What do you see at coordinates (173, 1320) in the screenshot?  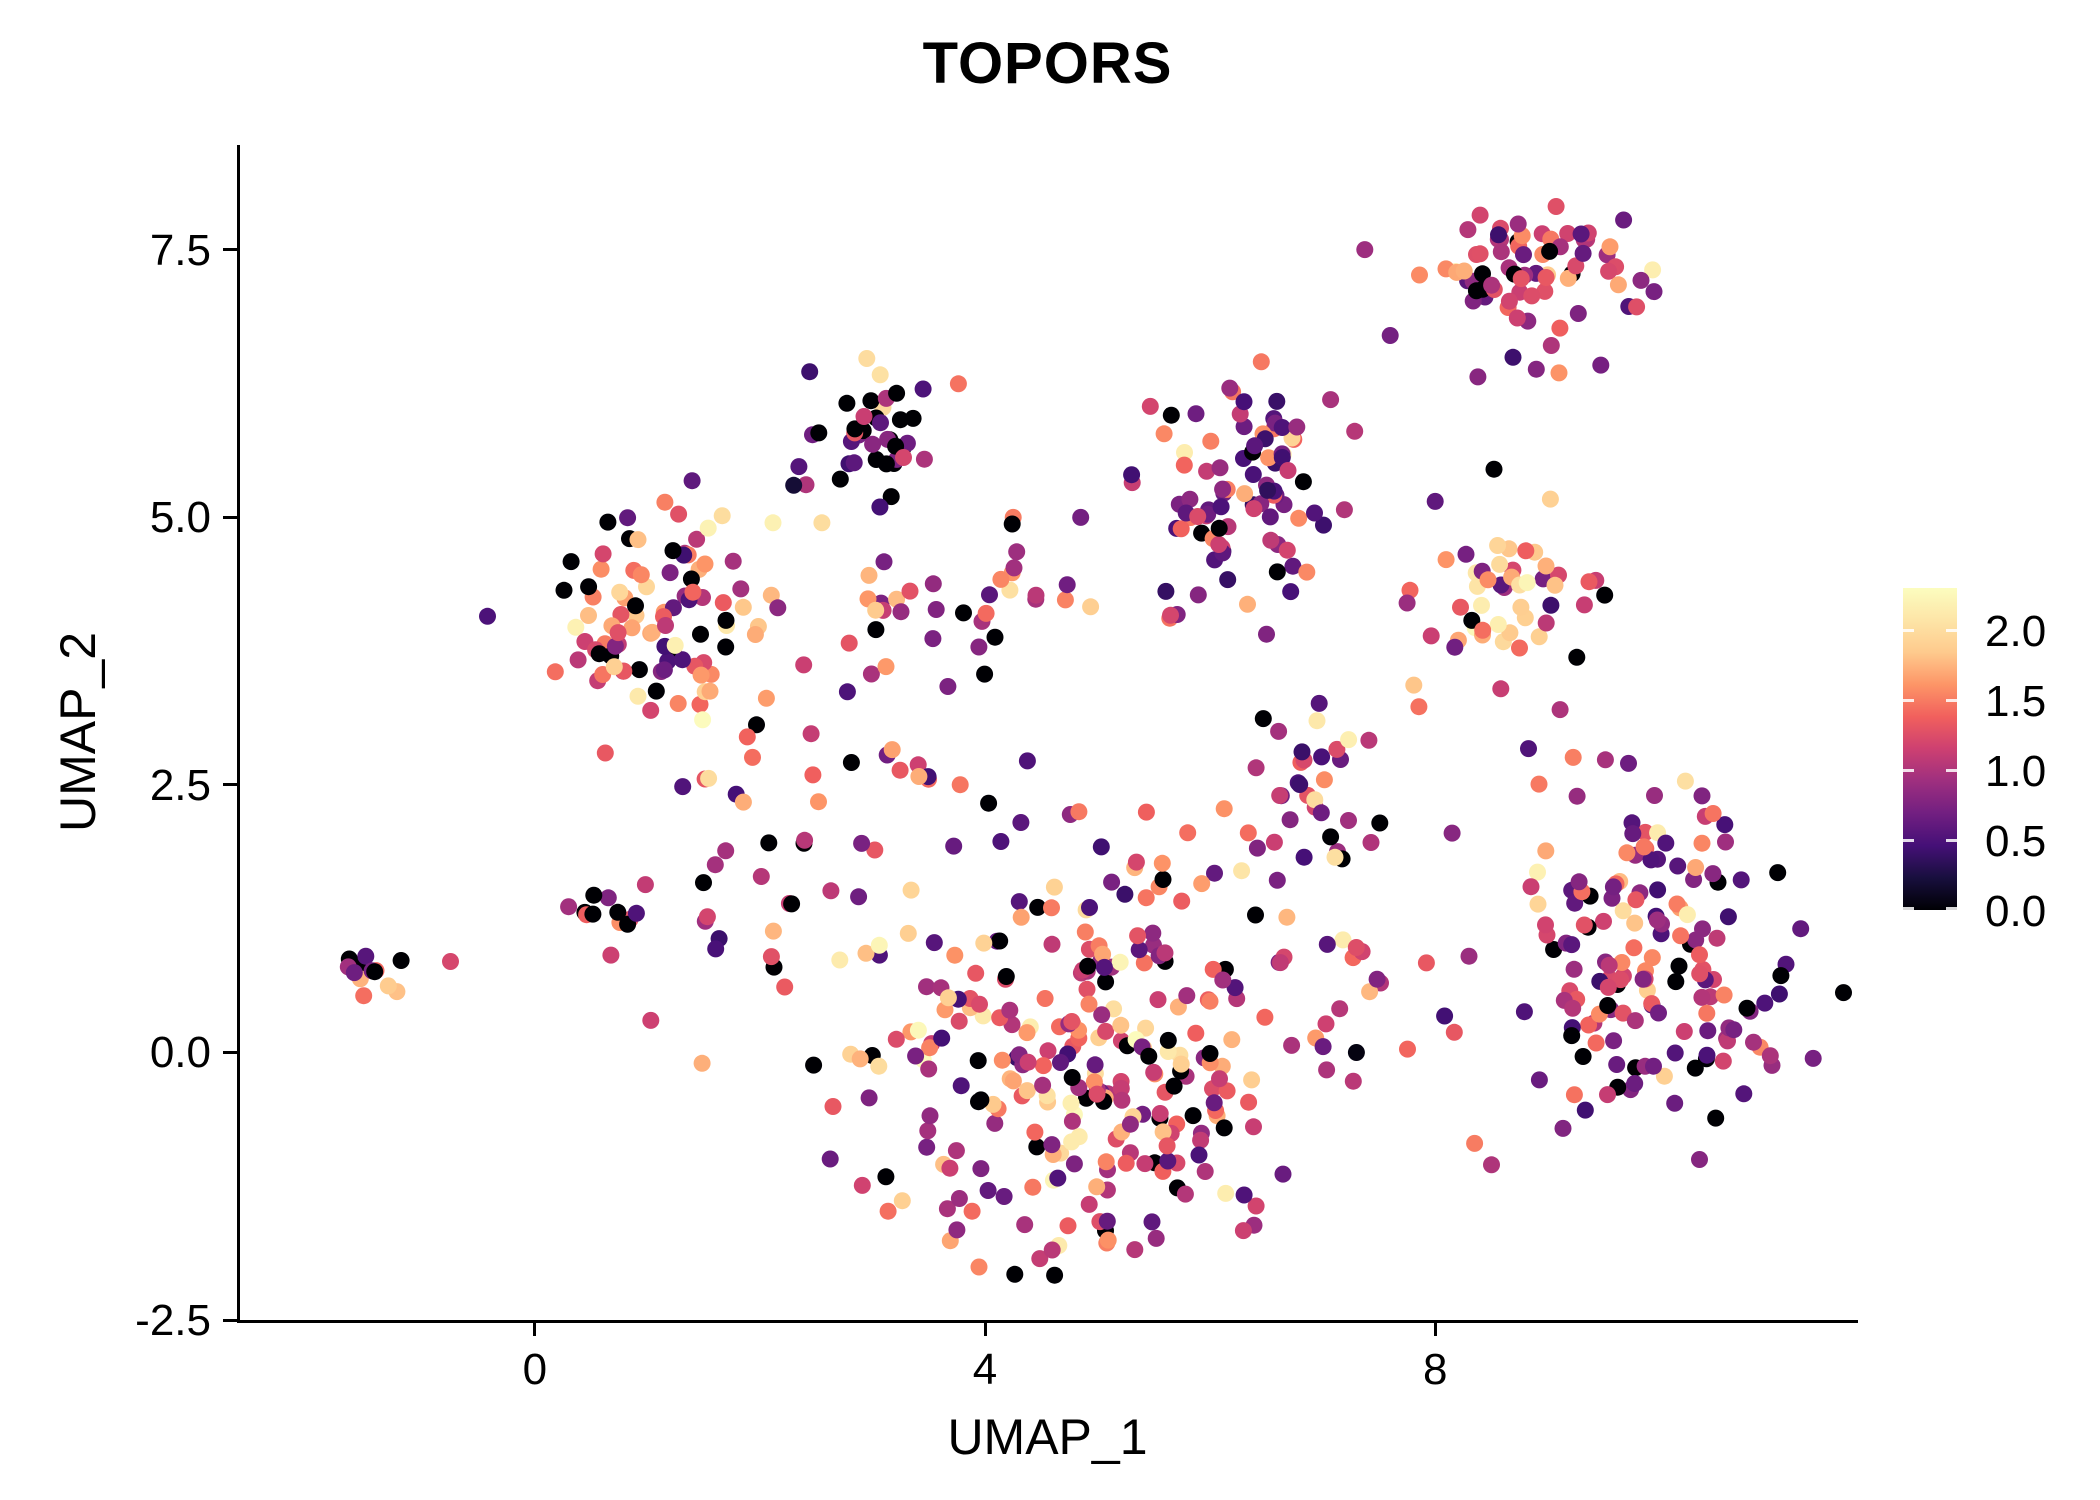 I see `y-tick-label: -2.5` at bounding box center [173, 1320].